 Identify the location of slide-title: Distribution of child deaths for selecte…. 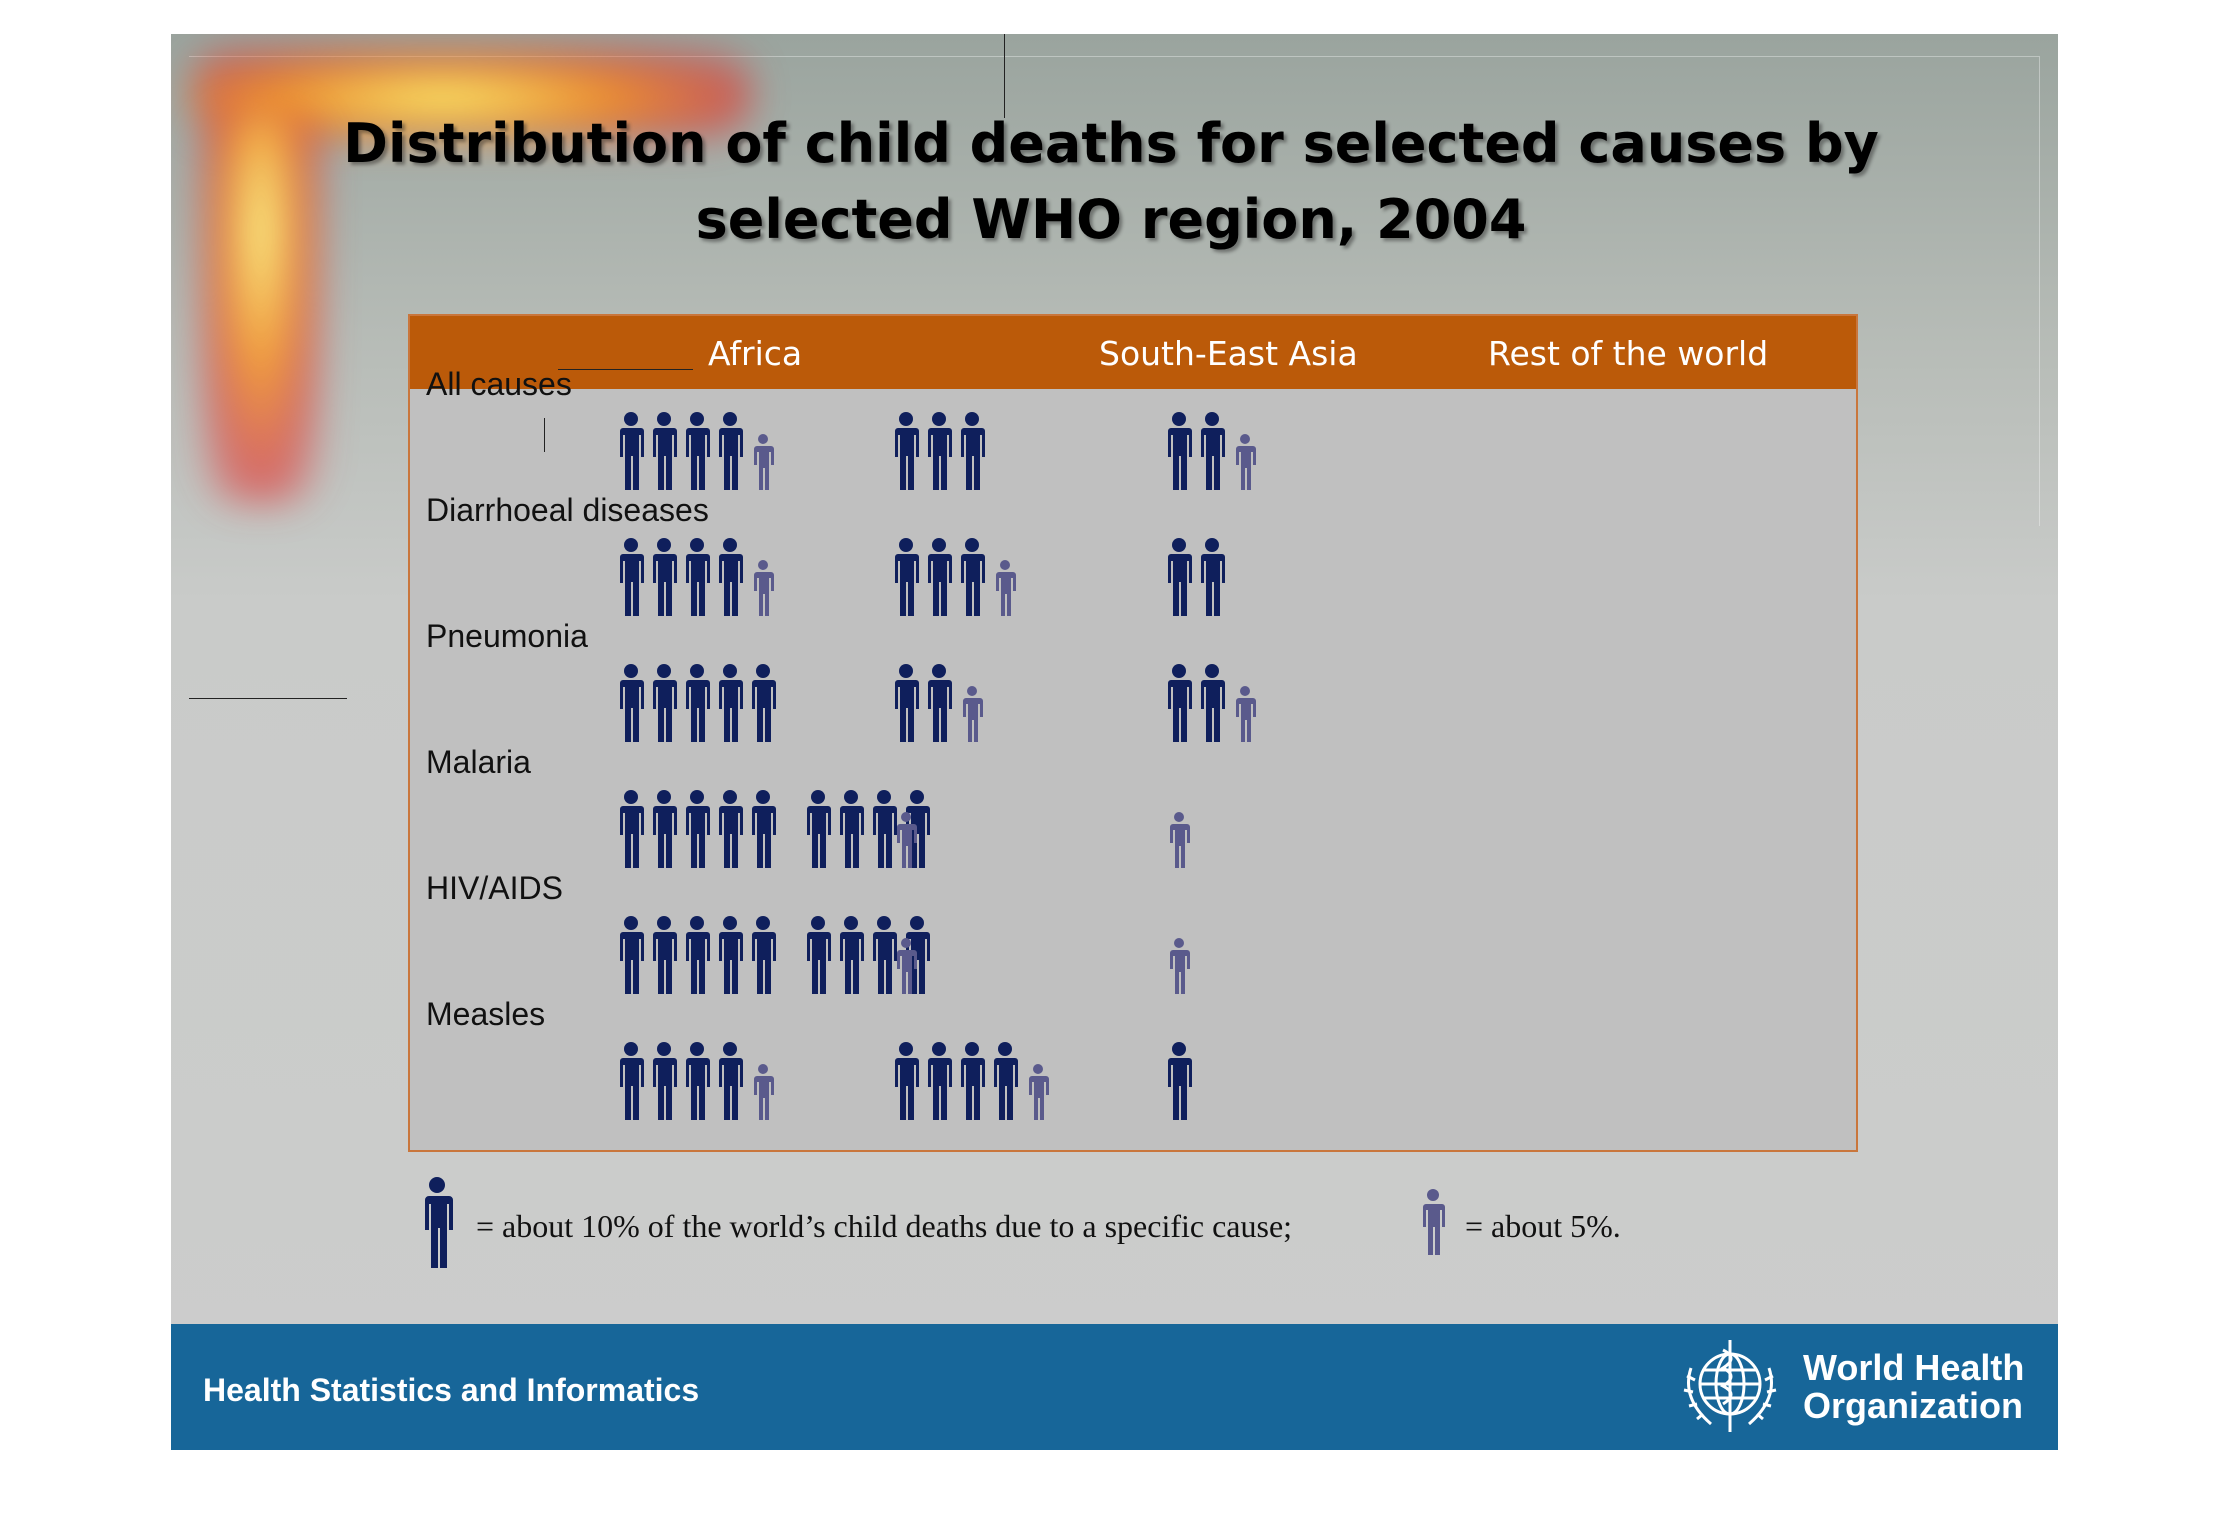
(1111, 181).